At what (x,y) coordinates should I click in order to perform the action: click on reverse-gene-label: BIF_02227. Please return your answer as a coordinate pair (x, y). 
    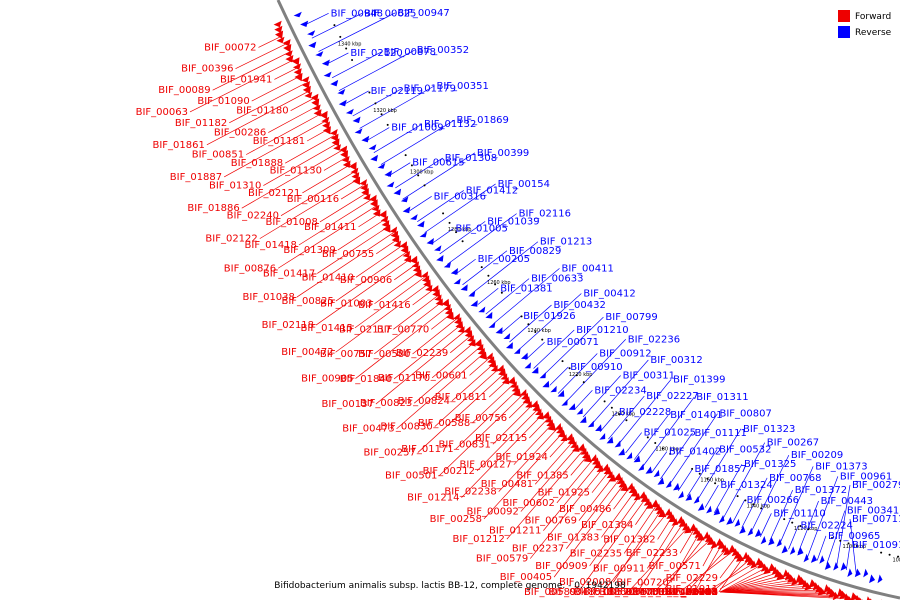
    Looking at the image, I should click on (672, 396).